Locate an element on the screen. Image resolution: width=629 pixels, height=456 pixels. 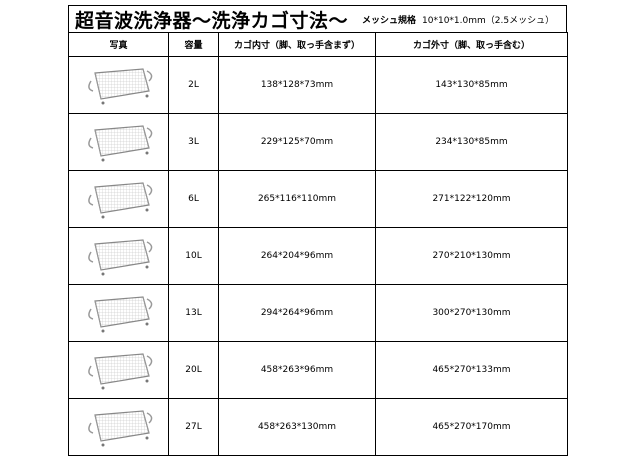
inner-size-cell: 265*116*110mm is located at coordinates (297, 199).